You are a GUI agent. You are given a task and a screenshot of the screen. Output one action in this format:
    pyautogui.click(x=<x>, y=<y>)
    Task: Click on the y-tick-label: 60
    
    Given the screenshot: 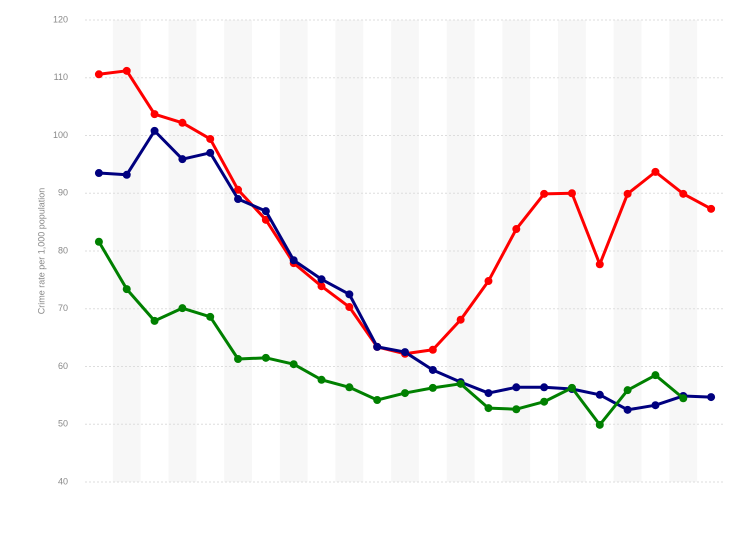 What is the action you would take?
    pyautogui.click(x=63, y=366)
    